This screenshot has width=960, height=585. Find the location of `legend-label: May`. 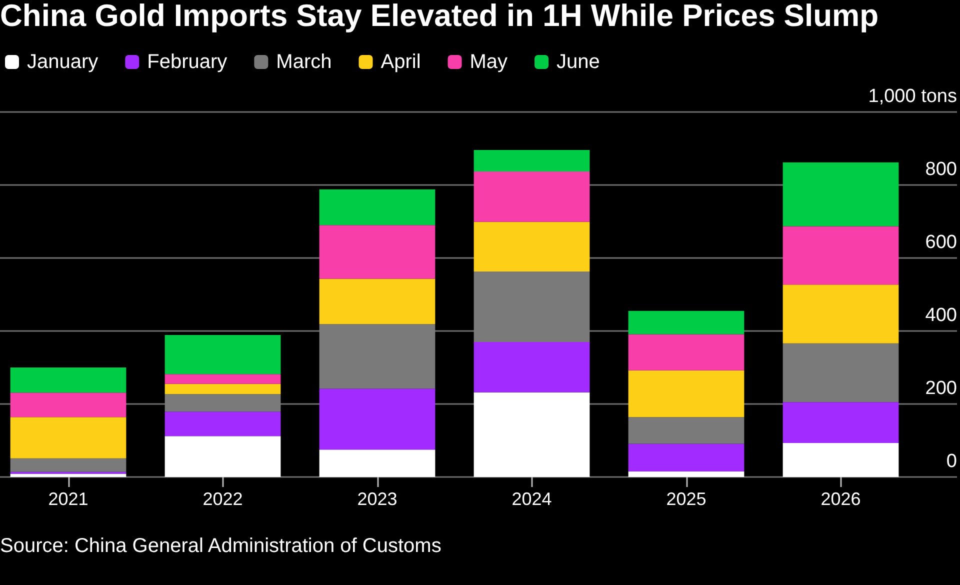

legend-label: May is located at coordinates (489, 62).